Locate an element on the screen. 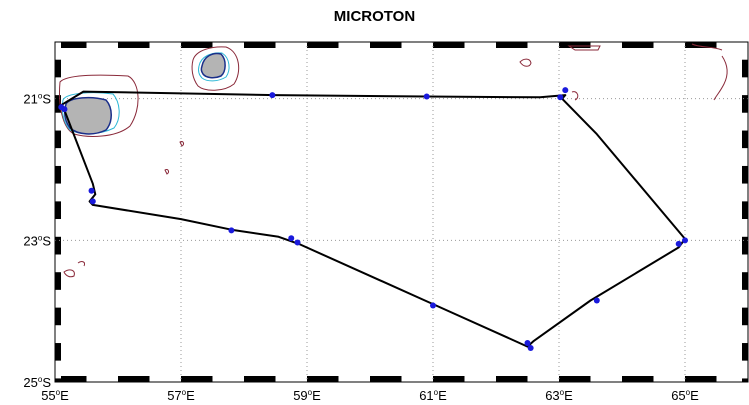  lat-tick-label: 21oS is located at coordinates (37, 99).